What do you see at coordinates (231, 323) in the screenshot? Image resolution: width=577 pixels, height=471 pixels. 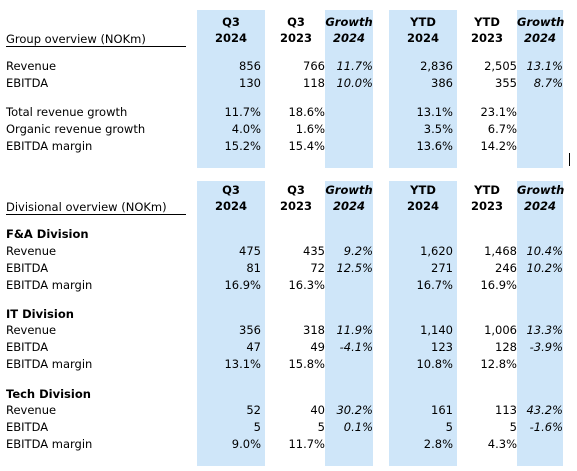 I see `band-q3-2024-div` at bounding box center [231, 323].